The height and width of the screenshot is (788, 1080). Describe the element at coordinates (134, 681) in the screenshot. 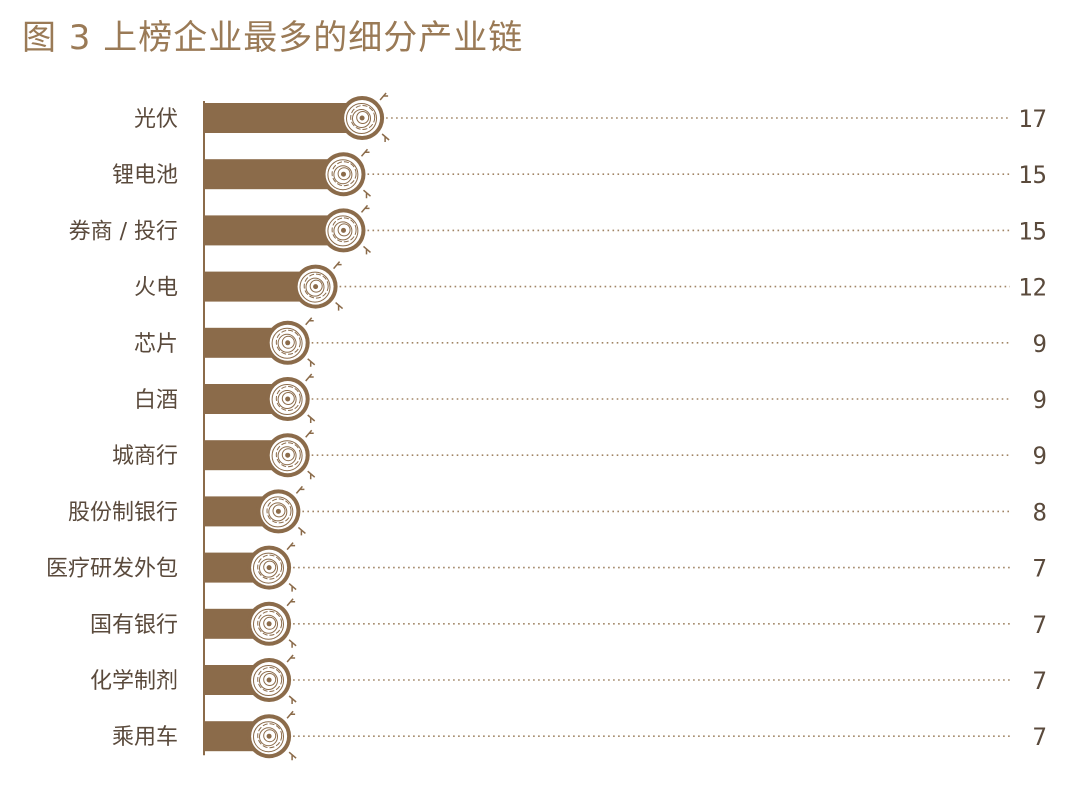

I see `category-label: 化学制剂` at that location.